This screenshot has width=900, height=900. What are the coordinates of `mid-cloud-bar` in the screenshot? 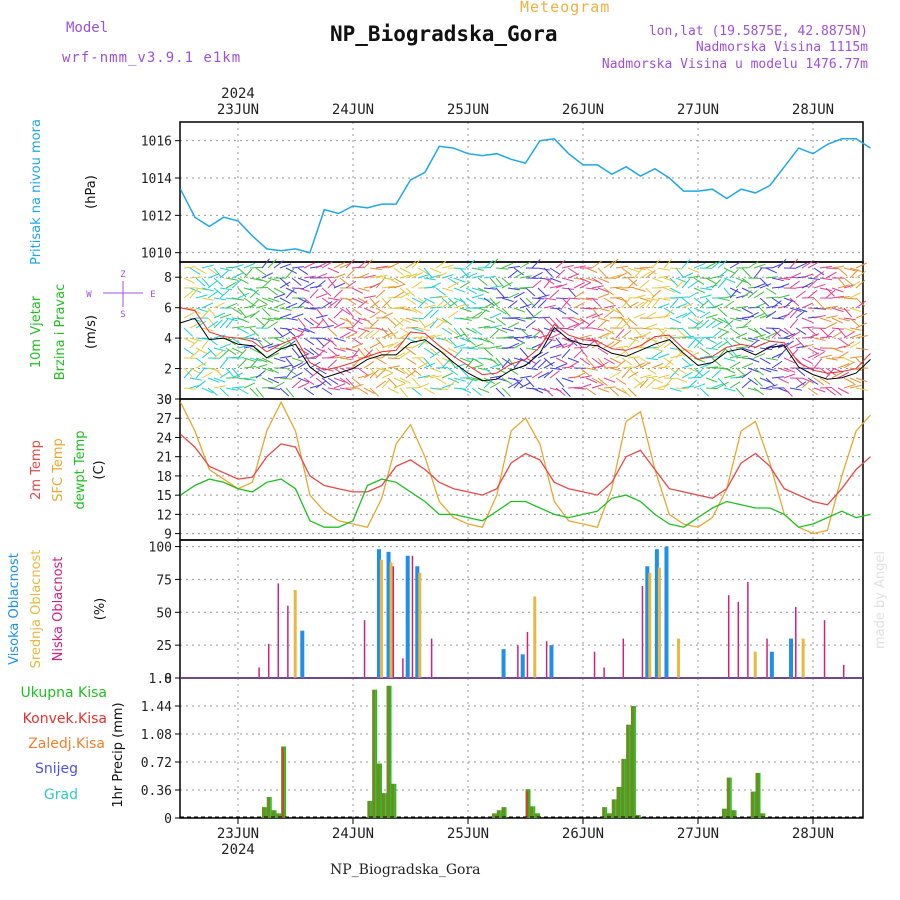 It's located at (391, 620).